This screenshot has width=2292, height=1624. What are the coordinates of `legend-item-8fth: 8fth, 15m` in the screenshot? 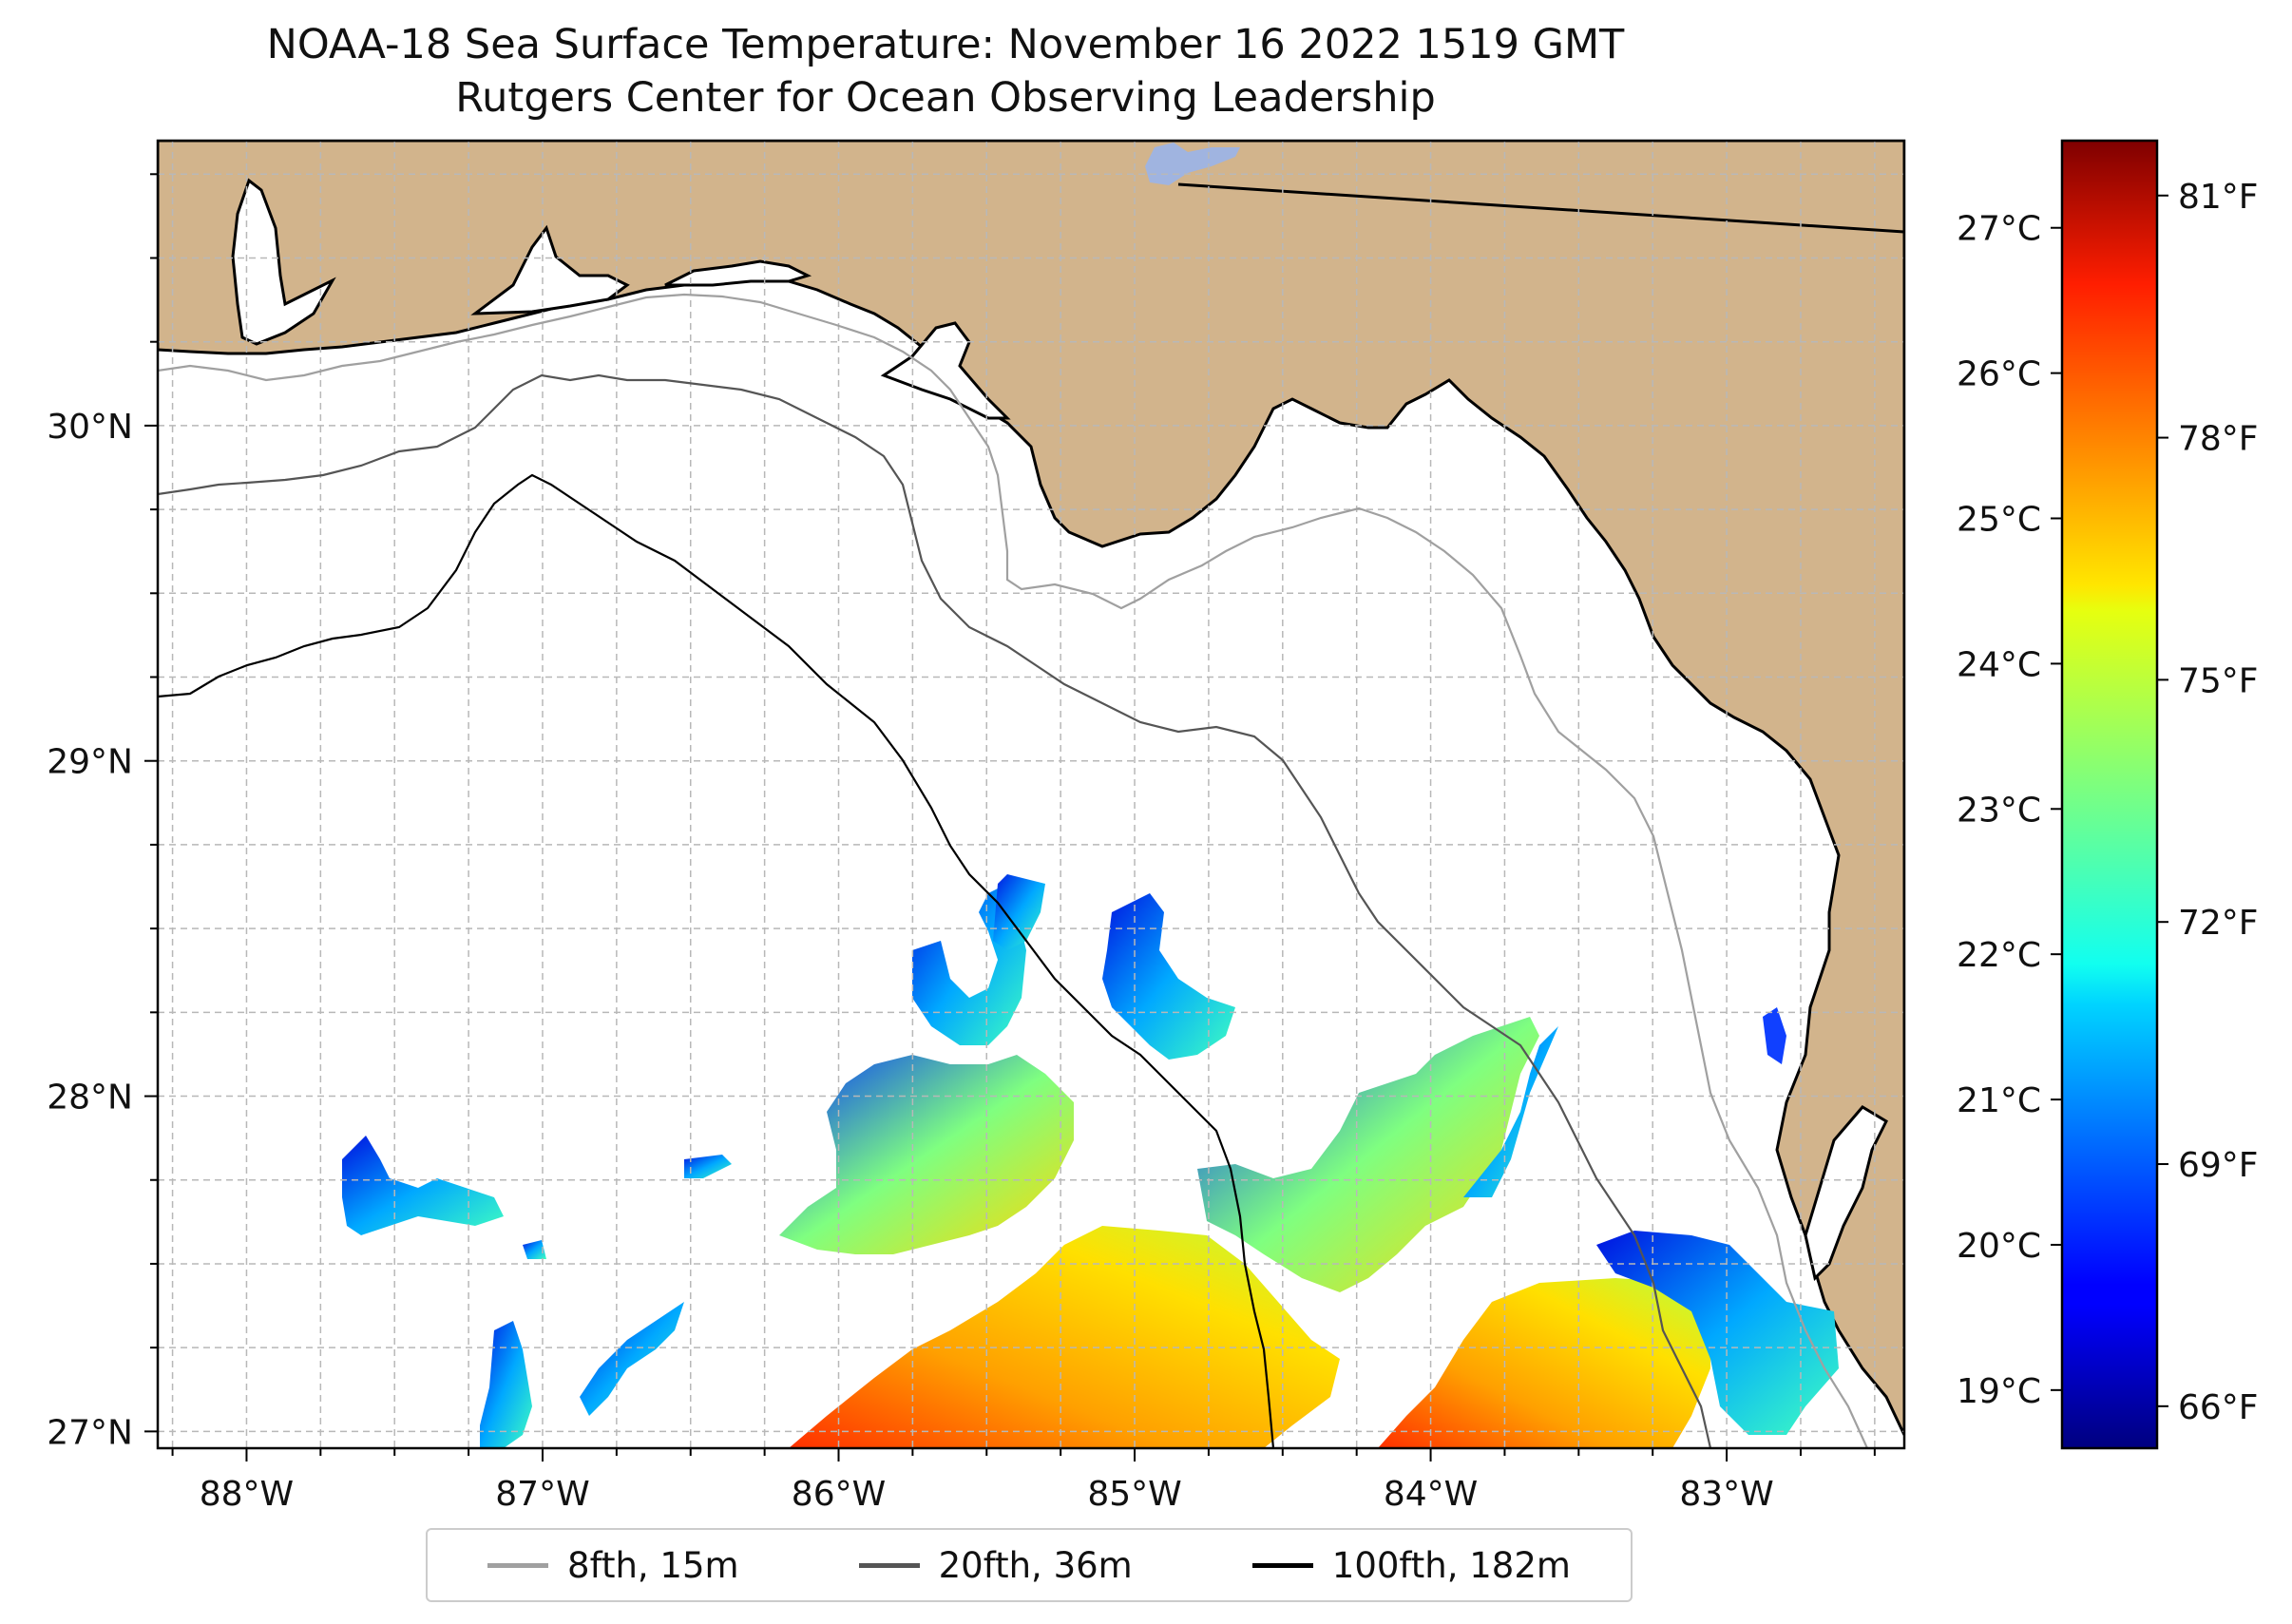 It's located at (613, 1565).